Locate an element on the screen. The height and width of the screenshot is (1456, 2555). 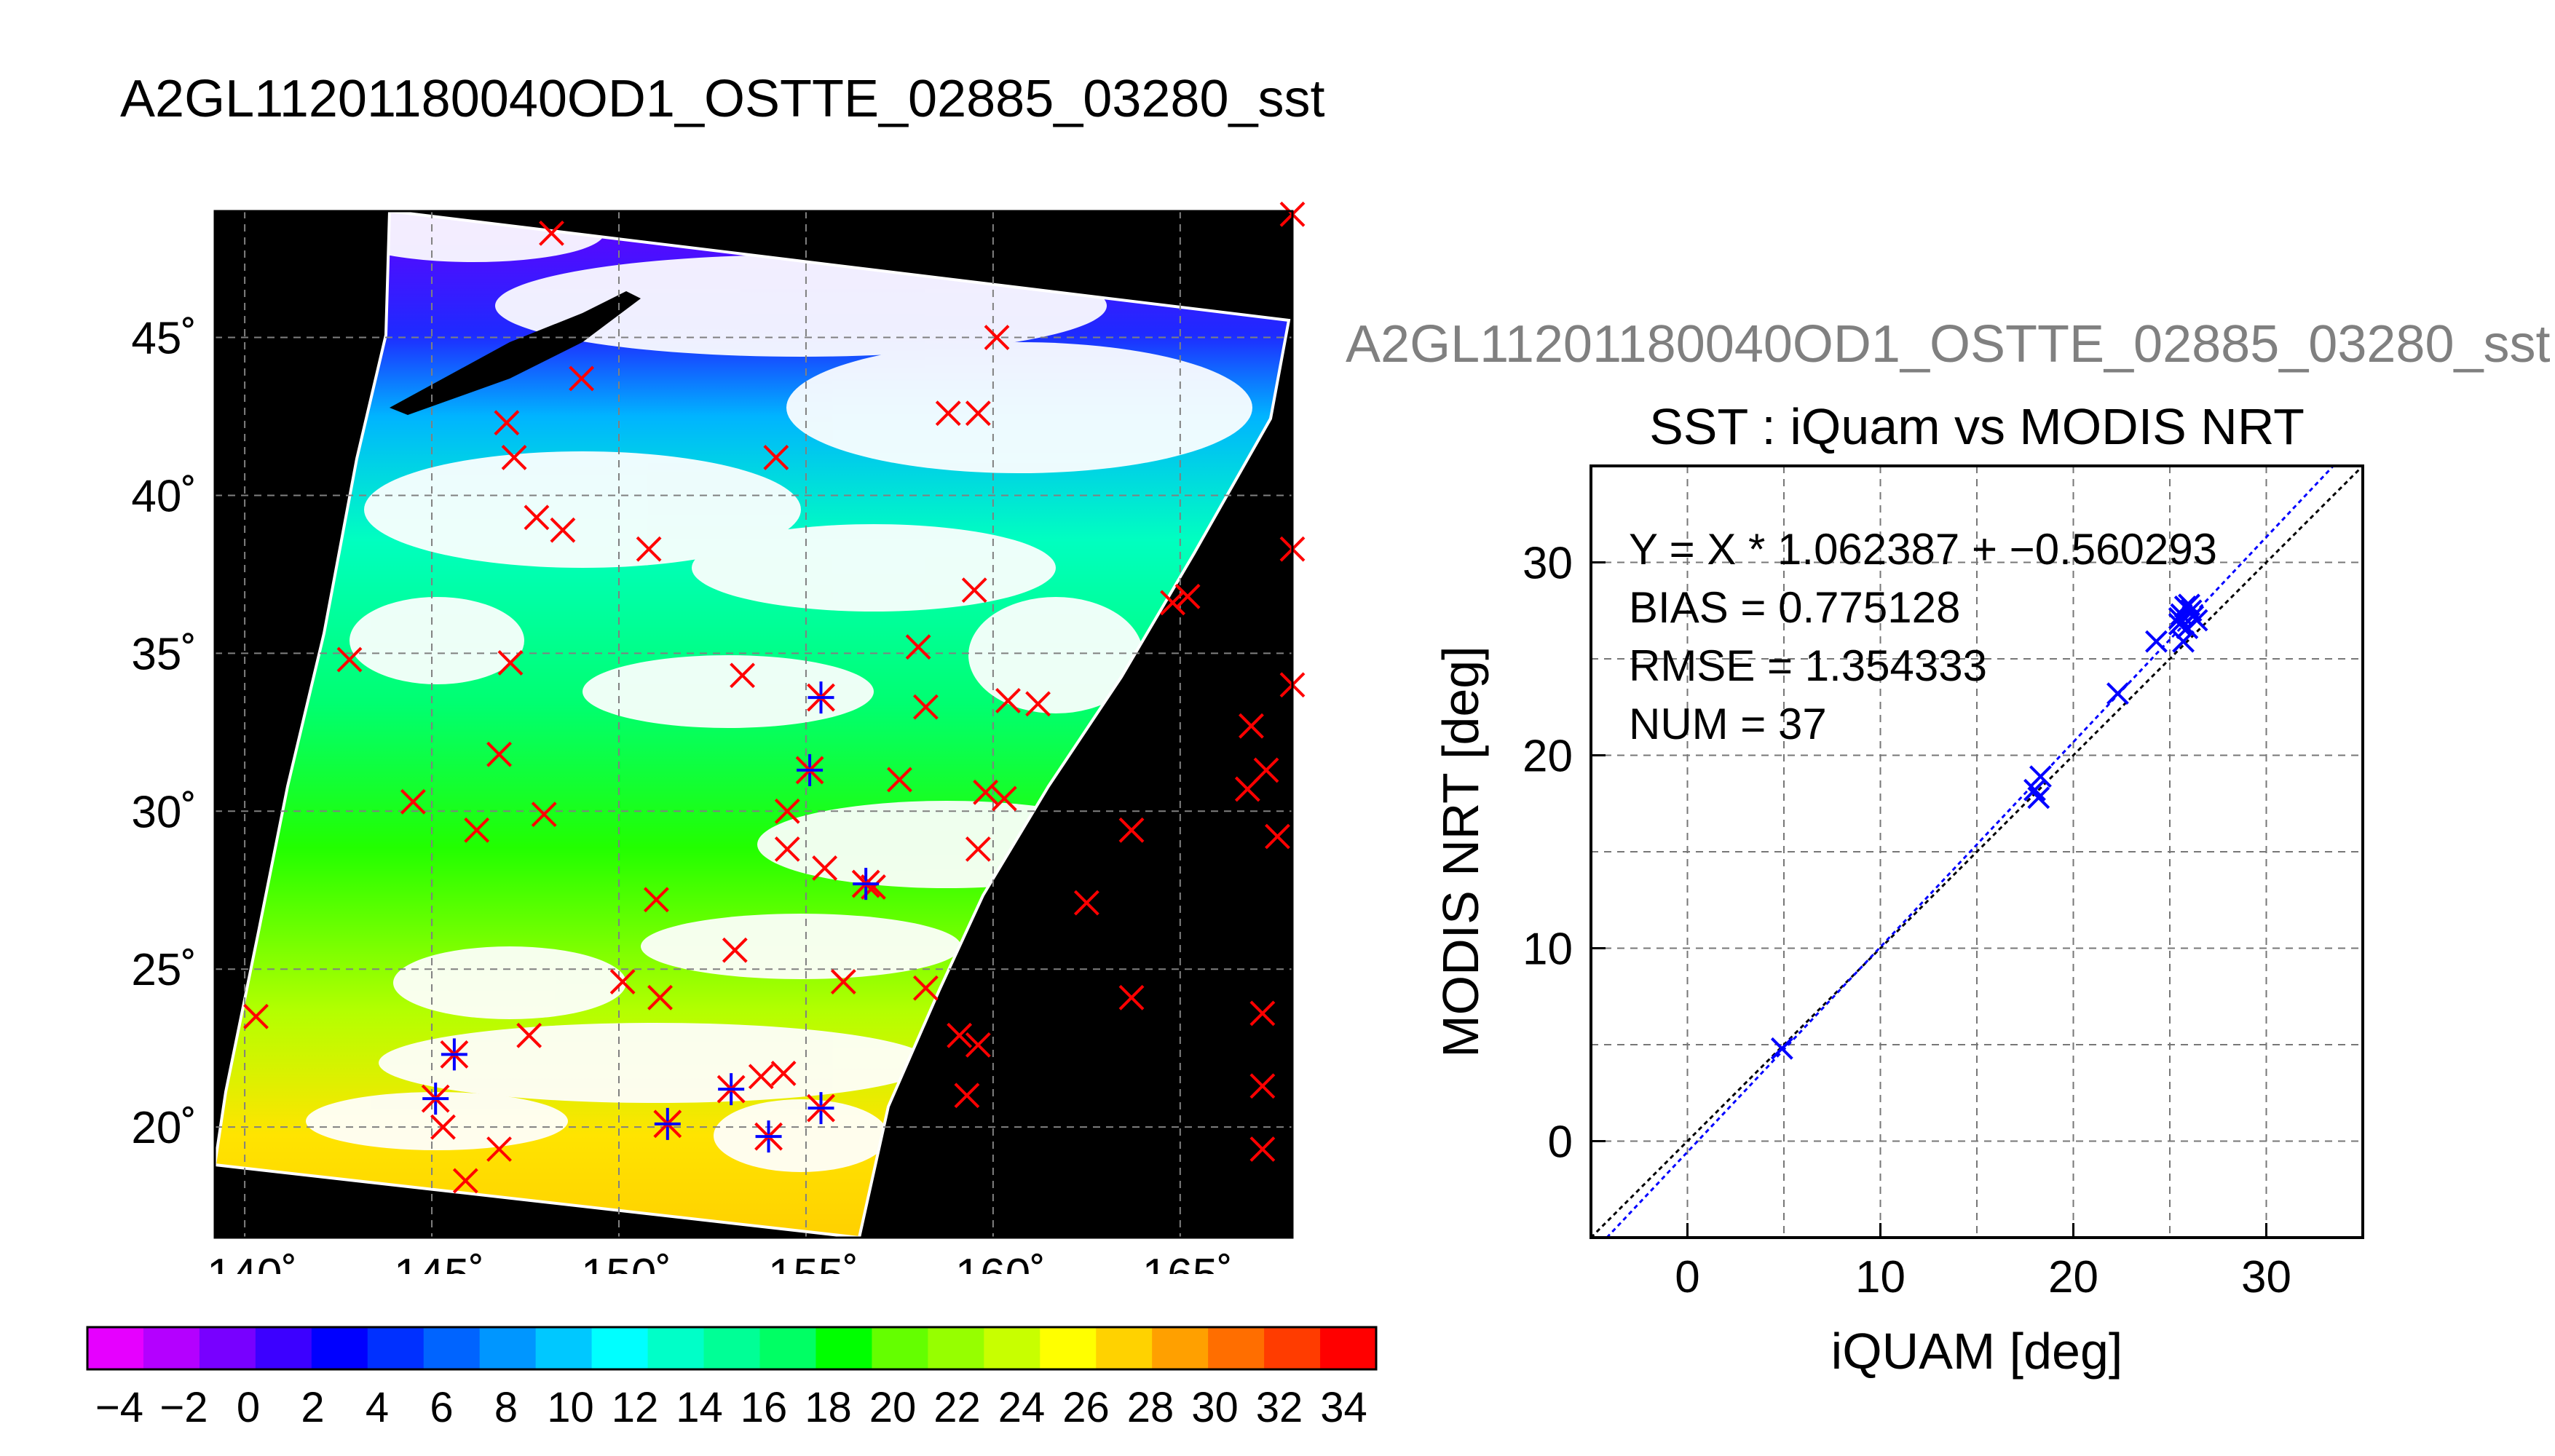
lat-tick-label: 45˚ is located at coordinates (164, 339).